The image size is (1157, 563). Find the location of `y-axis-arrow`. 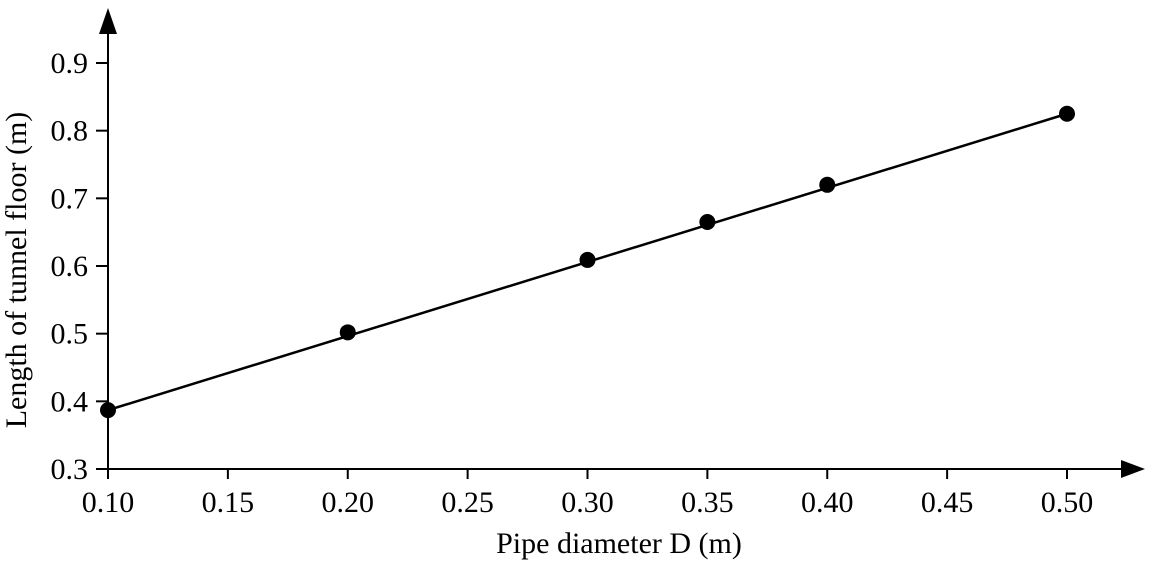

y-axis-arrow is located at coordinates (108, 21).